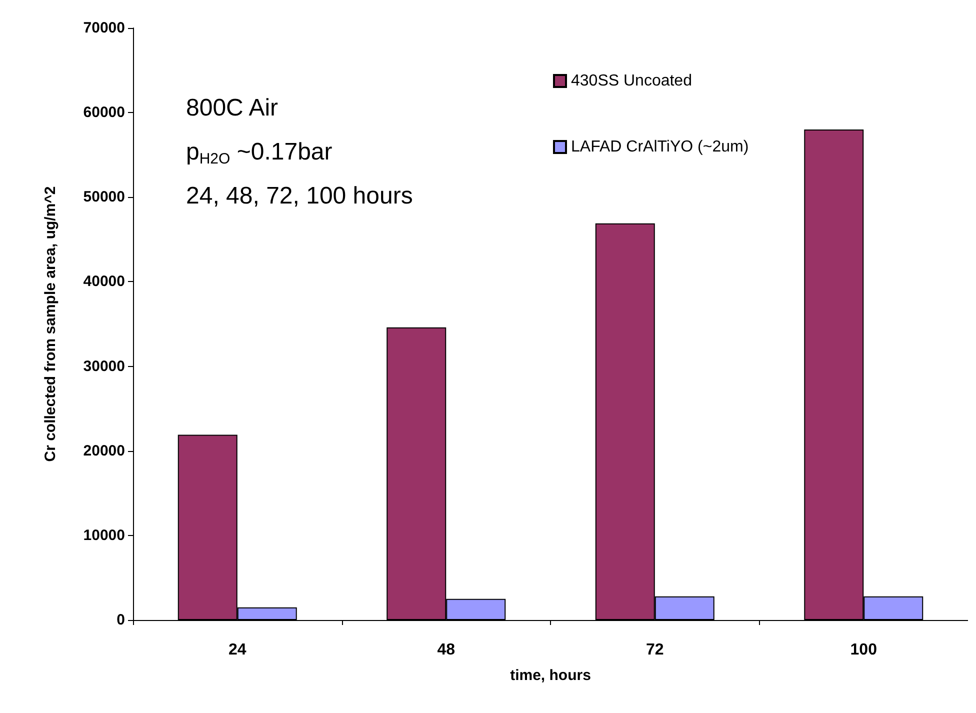 This screenshot has height=713, width=976. I want to click on x-tick-label: 100, so click(864, 650).